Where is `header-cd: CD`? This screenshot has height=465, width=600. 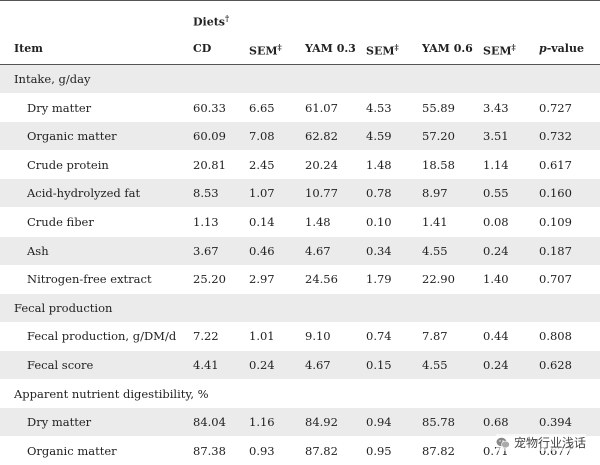
header-cd: CD is located at coordinates (202, 48).